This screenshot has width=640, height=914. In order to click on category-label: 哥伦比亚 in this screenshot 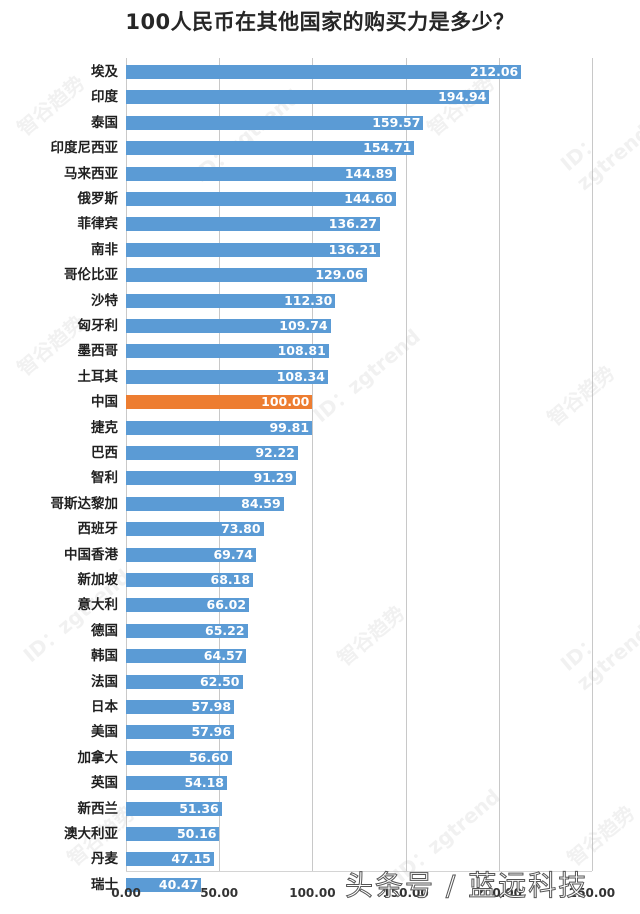, I will do `click(91, 275)`.